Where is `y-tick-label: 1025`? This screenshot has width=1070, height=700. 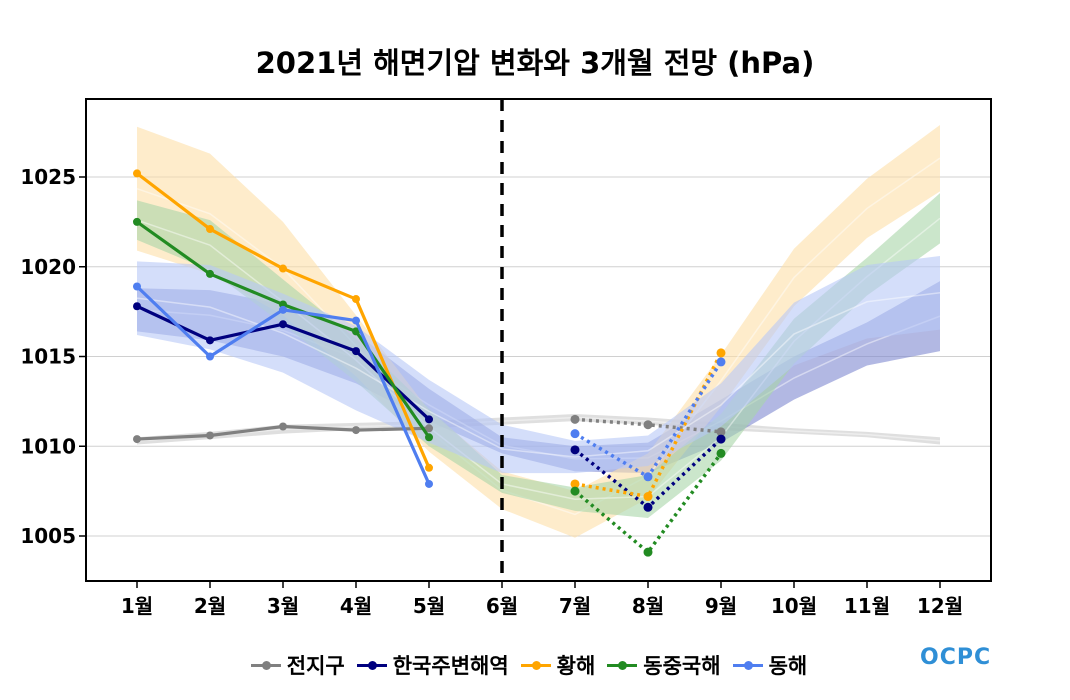
y-tick-label: 1025 is located at coordinates (48, 177).